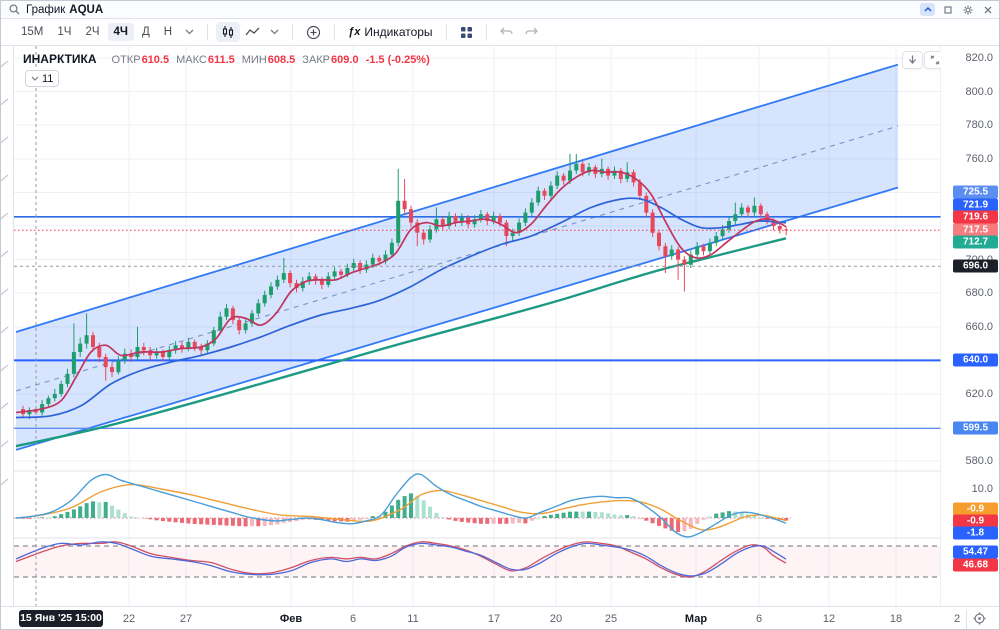  Describe the element at coordinates (168, 32) in the screenshot. I see `timeframe-week: Н` at that location.